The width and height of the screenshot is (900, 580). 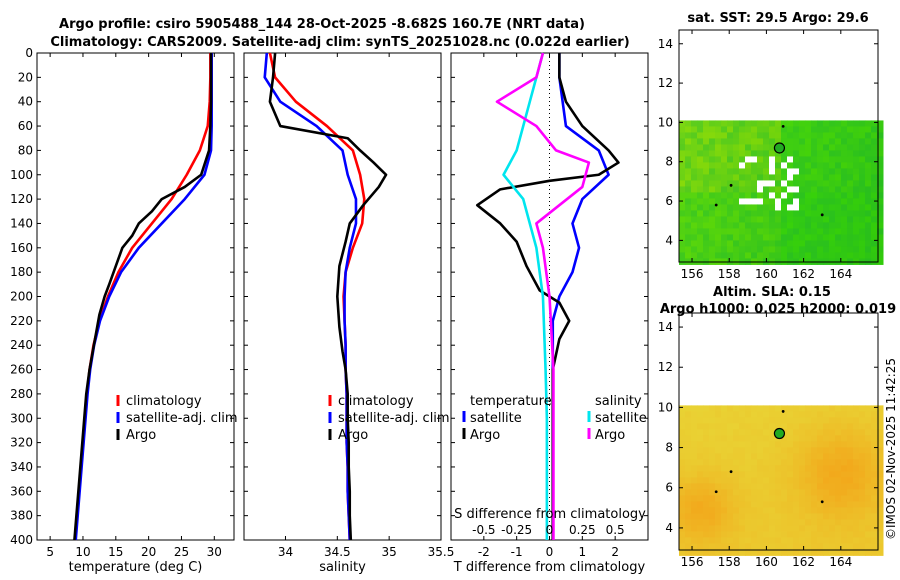 I want to click on y-tick-label: 60, so click(x=25, y=126).